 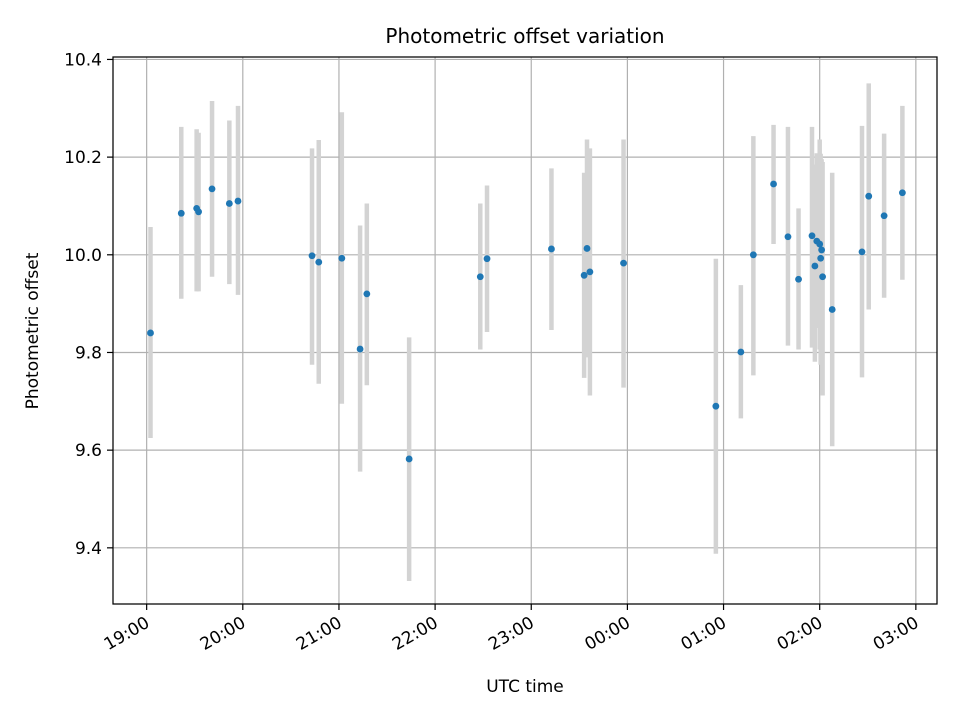 I want to click on y-tick-label: 10.4, so click(x=83, y=60).